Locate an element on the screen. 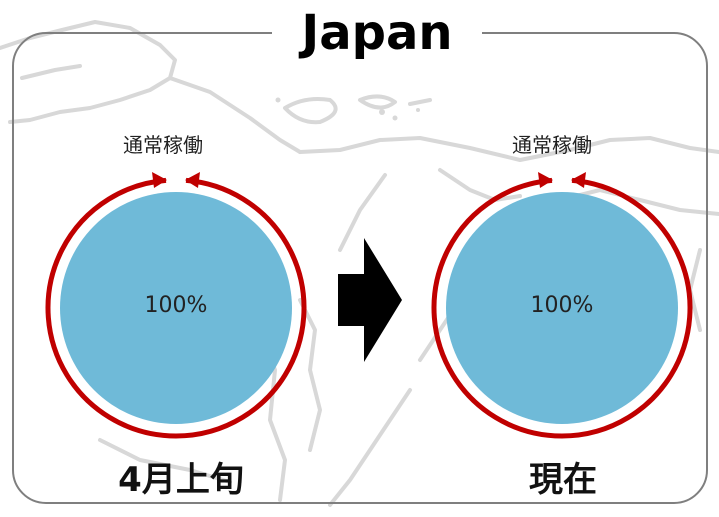 The width and height of the screenshot is (719, 517). period-label-left: 4月上旬 is located at coordinates (181, 480).